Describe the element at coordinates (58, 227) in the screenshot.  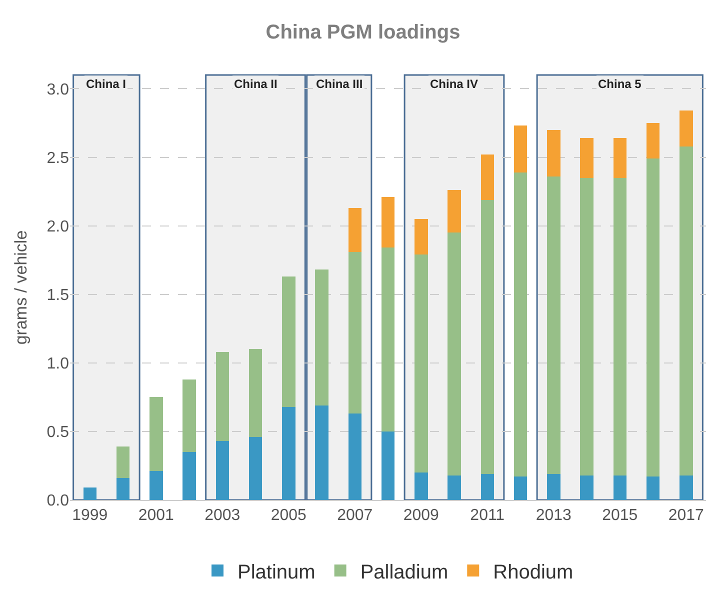
I see `y-tick-label: 2.0` at that location.